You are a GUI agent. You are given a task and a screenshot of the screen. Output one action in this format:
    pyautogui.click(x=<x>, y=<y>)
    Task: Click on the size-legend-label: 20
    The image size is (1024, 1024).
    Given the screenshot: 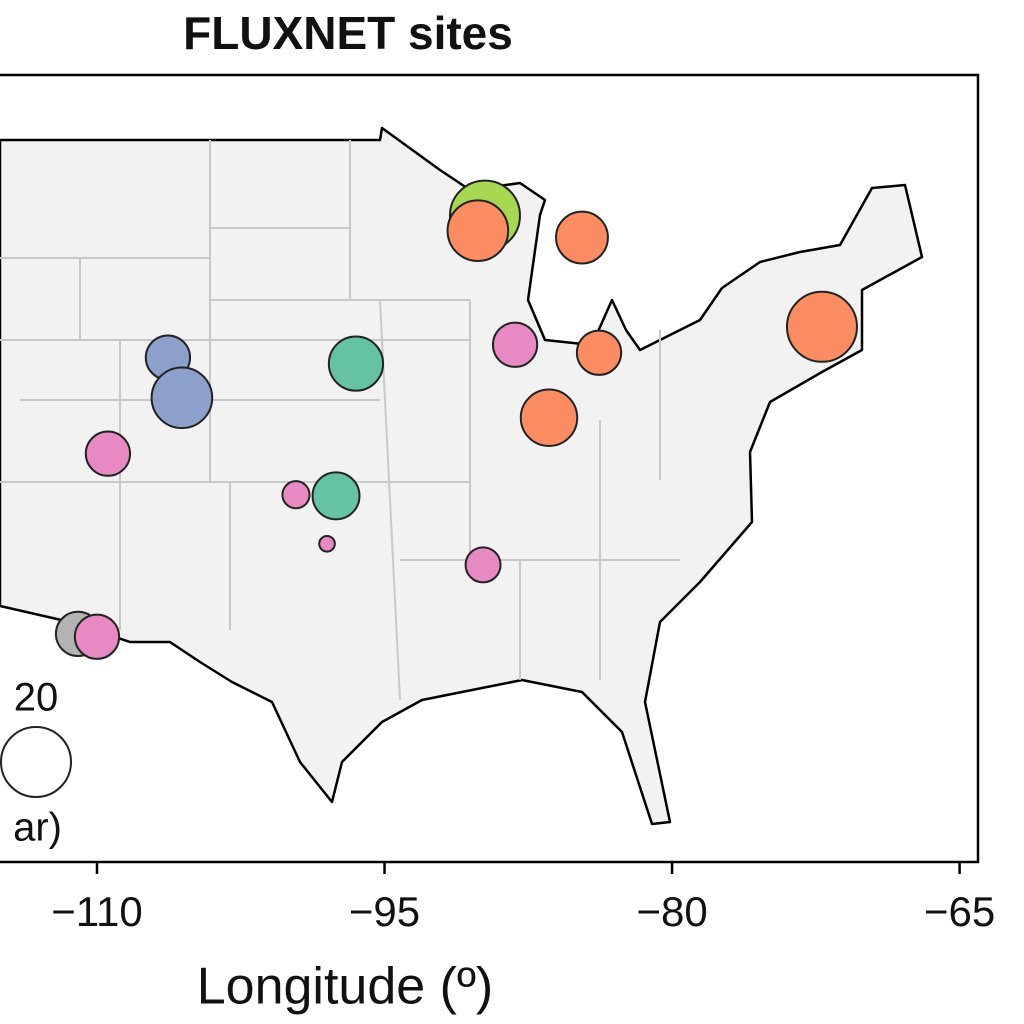 What is the action you would take?
    pyautogui.click(x=36, y=698)
    